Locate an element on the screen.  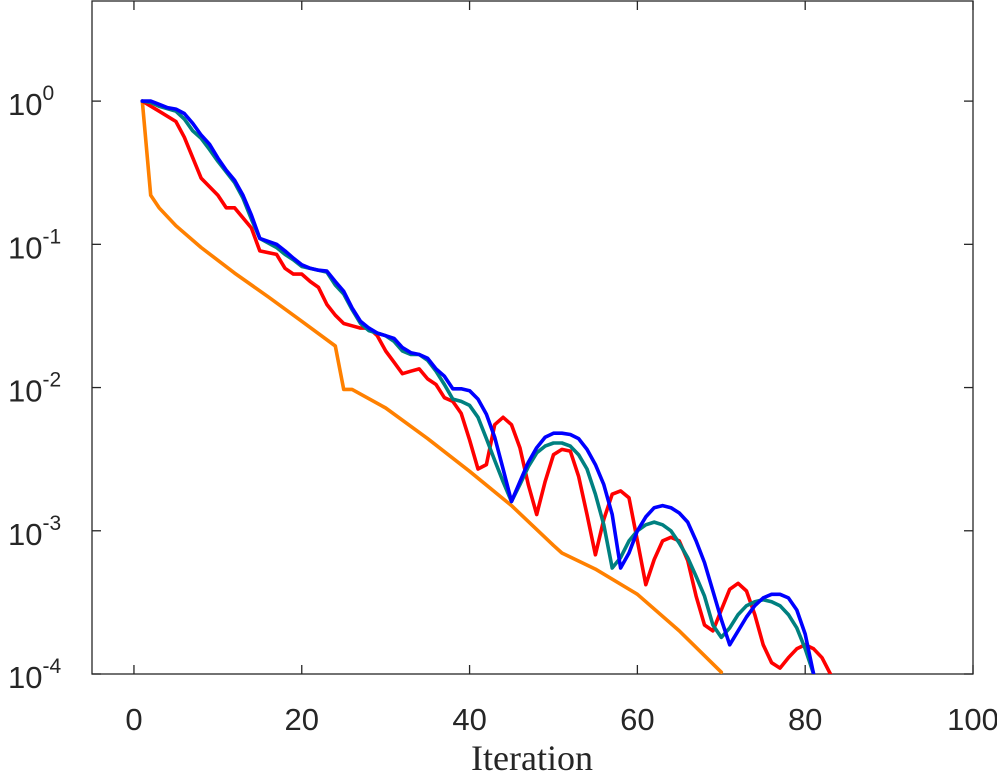
y-tick-label: 10⁻² is located at coordinates (34, 389).